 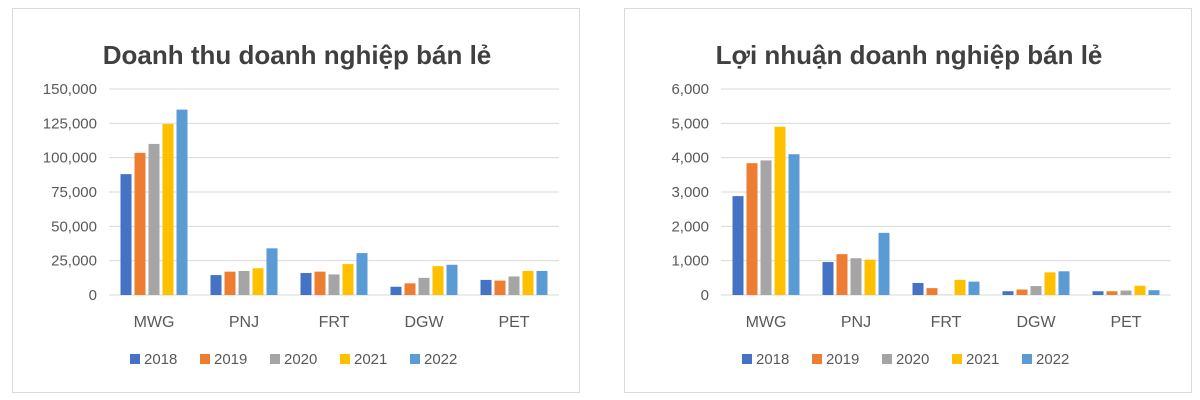 What do you see at coordinates (960, 287) in the screenshot?
I see `bar-frt-2021` at bounding box center [960, 287].